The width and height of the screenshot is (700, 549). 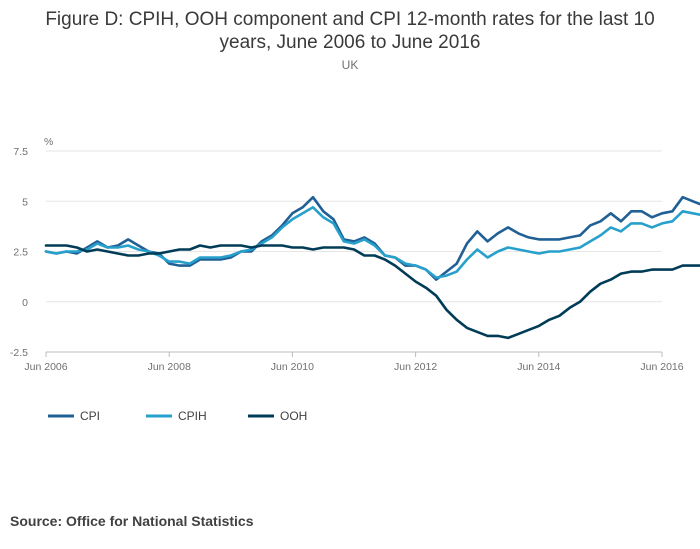 What do you see at coordinates (350, 65) in the screenshot?
I see `chart-subtitle: UK` at bounding box center [350, 65].